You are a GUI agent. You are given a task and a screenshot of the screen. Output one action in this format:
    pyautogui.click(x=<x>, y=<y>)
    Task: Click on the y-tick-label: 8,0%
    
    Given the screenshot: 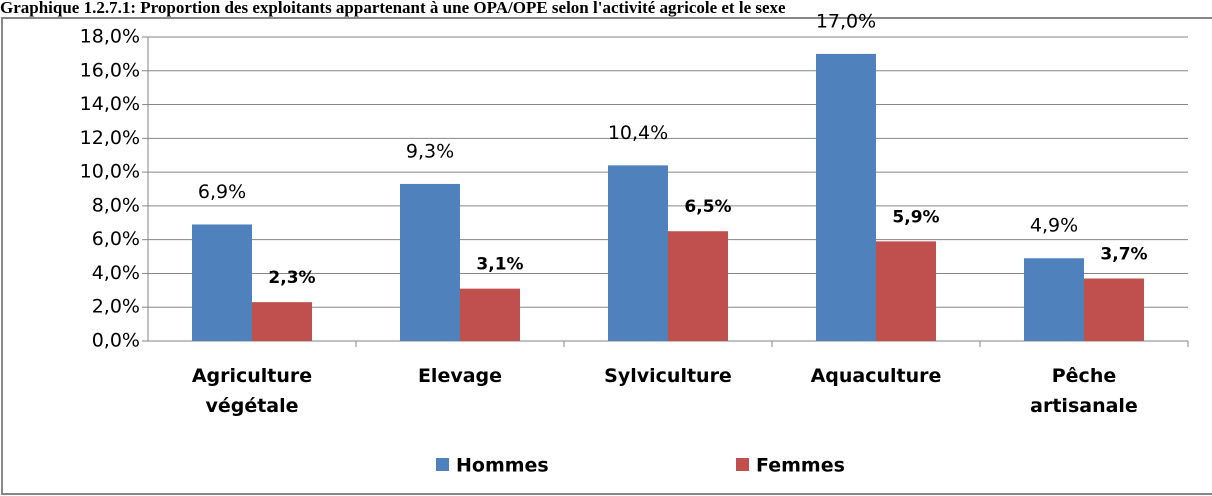 What is the action you would take?
    pyautogui.click(x=116, y=205)
    